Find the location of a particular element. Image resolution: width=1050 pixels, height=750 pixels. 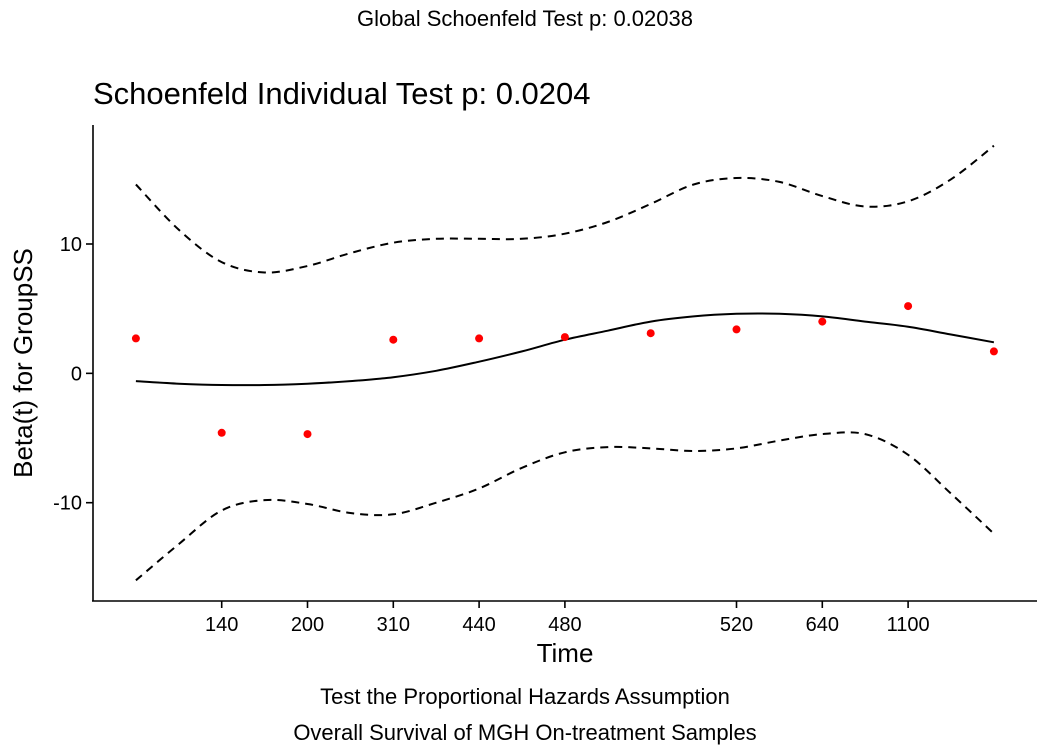

x-ticks: 140 200 310 440 480 520 640 1100 is located at coordinates (567, 618).